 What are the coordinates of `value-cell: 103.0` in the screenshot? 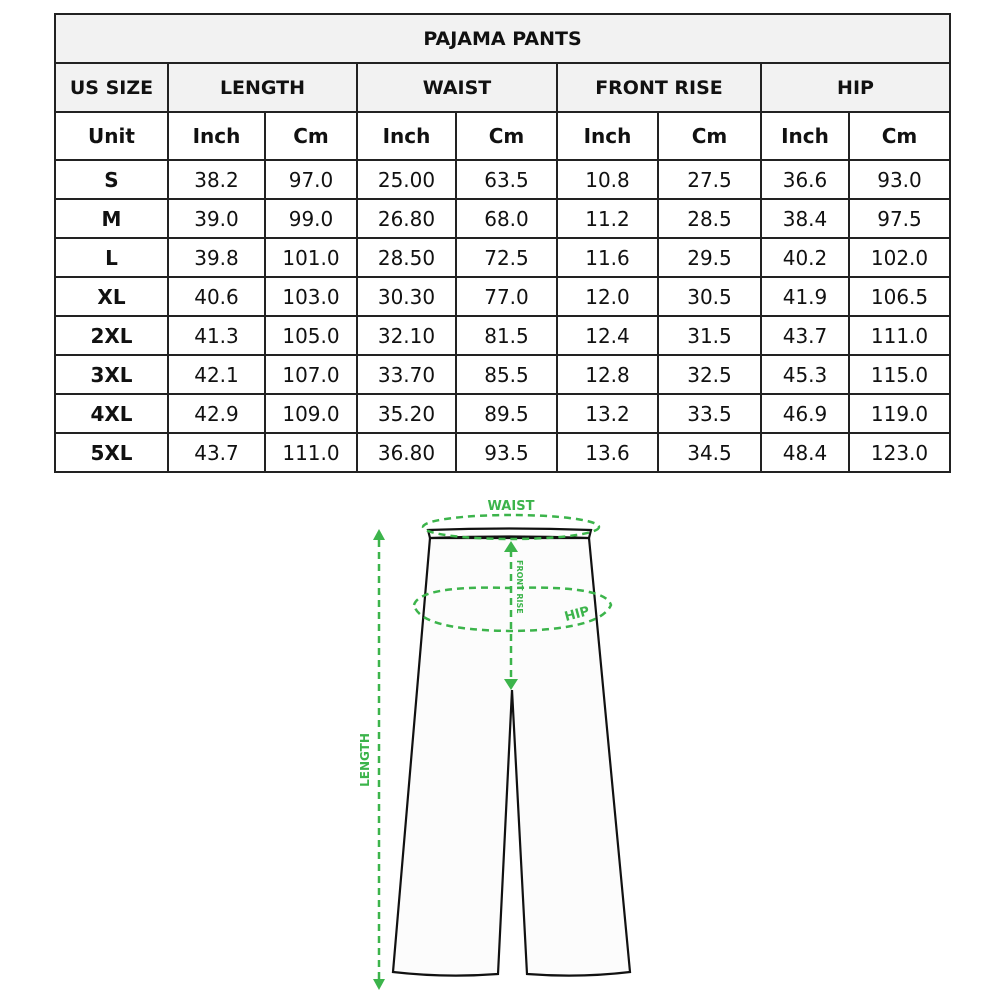 It's located at (311, 296).